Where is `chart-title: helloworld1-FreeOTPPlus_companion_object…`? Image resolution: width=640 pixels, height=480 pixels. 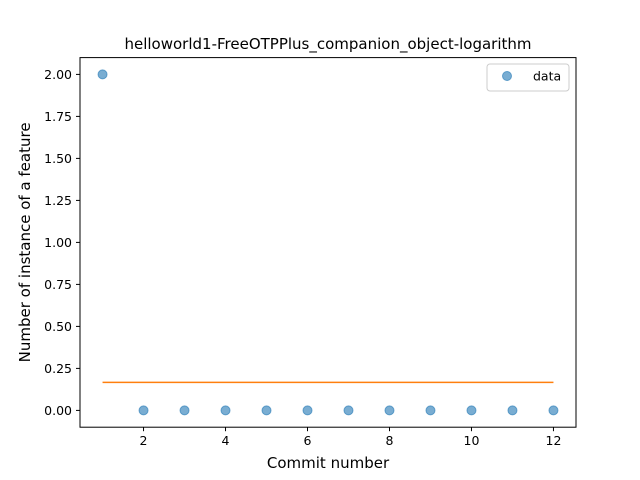
chart-title: helloworld1-FreeOTPPlus_companion_object… is located at coordinates (327, 44).